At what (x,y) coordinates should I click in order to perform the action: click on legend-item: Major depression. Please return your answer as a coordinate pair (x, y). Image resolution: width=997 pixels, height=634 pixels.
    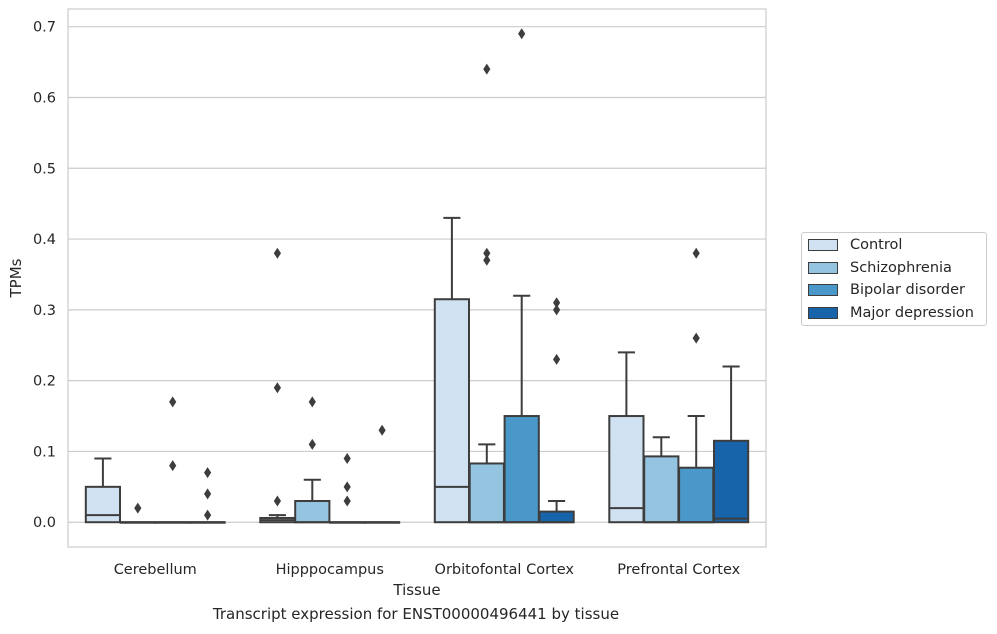
    Looking at the image, I should click on (891, 313).